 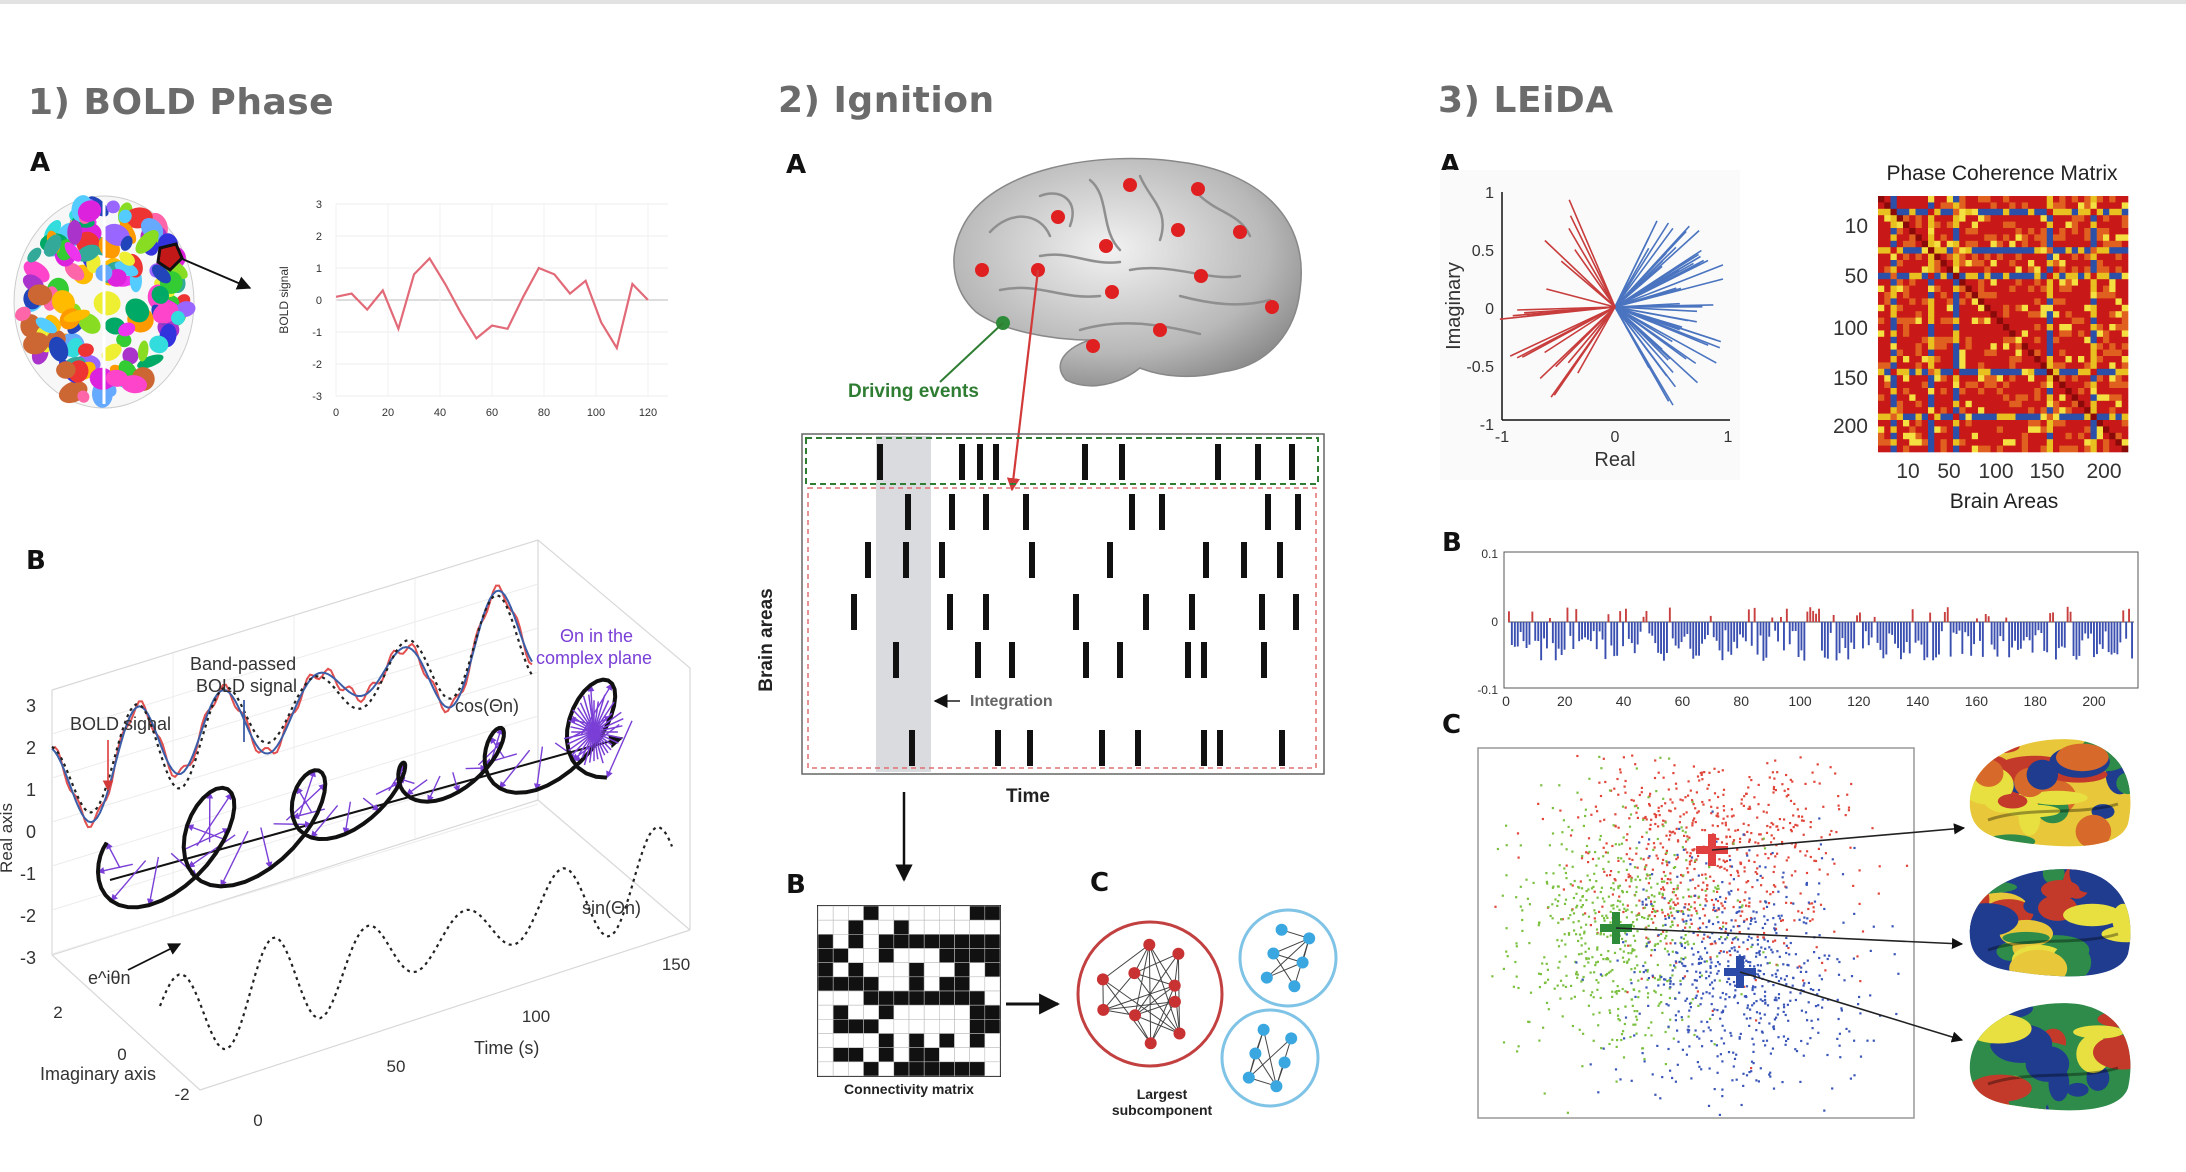 I want to click on real-axis-tick: 1, so click(x=31, y=790).